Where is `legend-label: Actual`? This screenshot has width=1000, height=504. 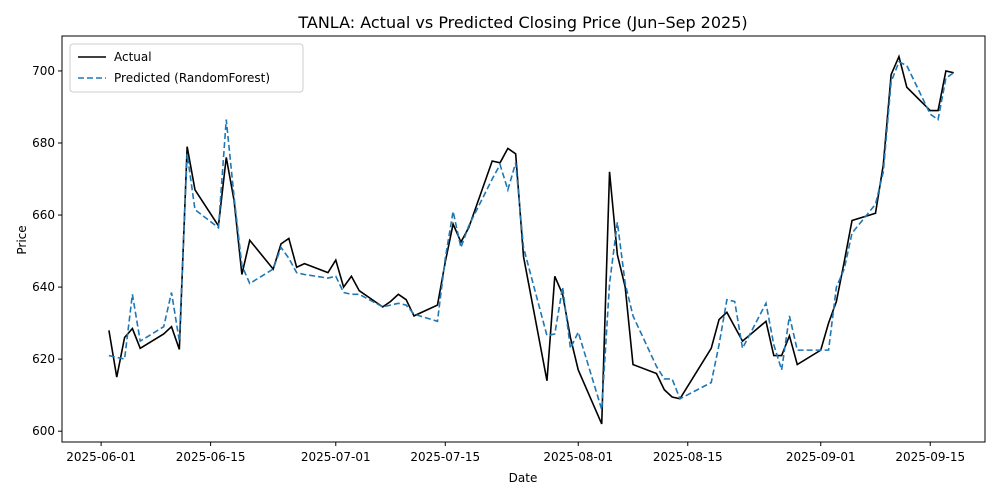 legend-label: Actual is located at coordinates (133, 57).